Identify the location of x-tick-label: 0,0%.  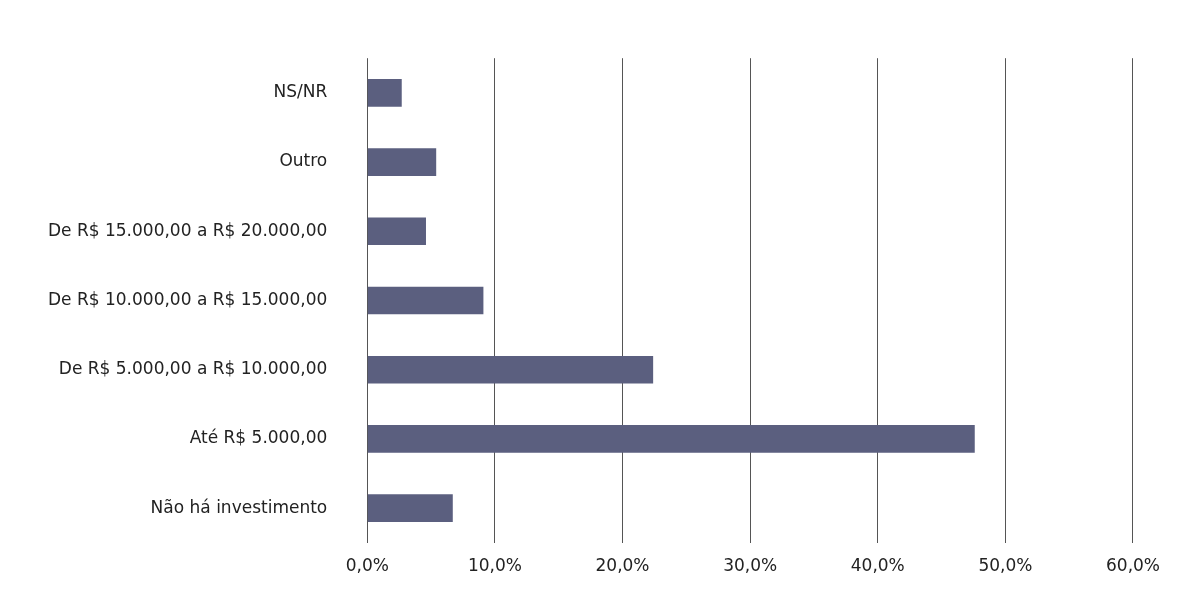
(367, 565).